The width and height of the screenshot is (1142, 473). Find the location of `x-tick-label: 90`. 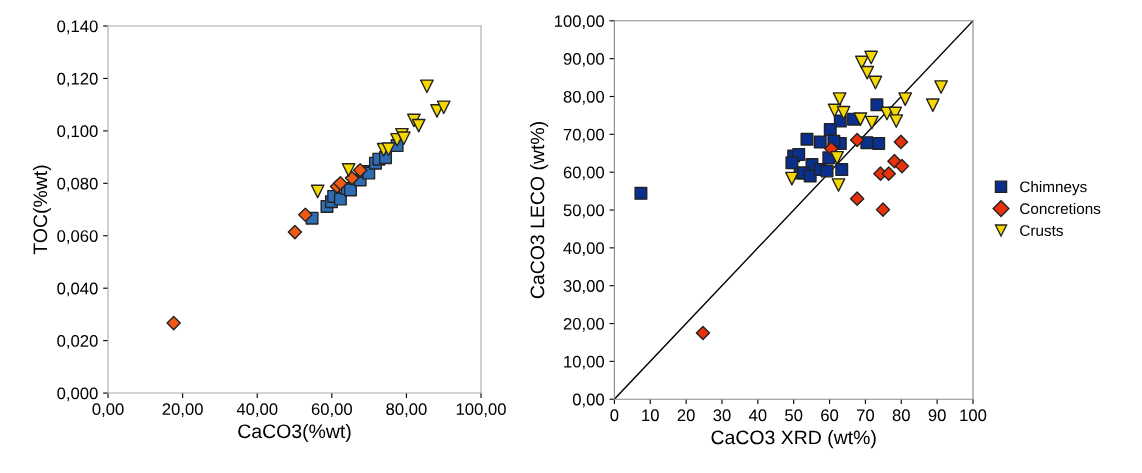

x-tick-label: 90 is located at coordinates (937, 415).